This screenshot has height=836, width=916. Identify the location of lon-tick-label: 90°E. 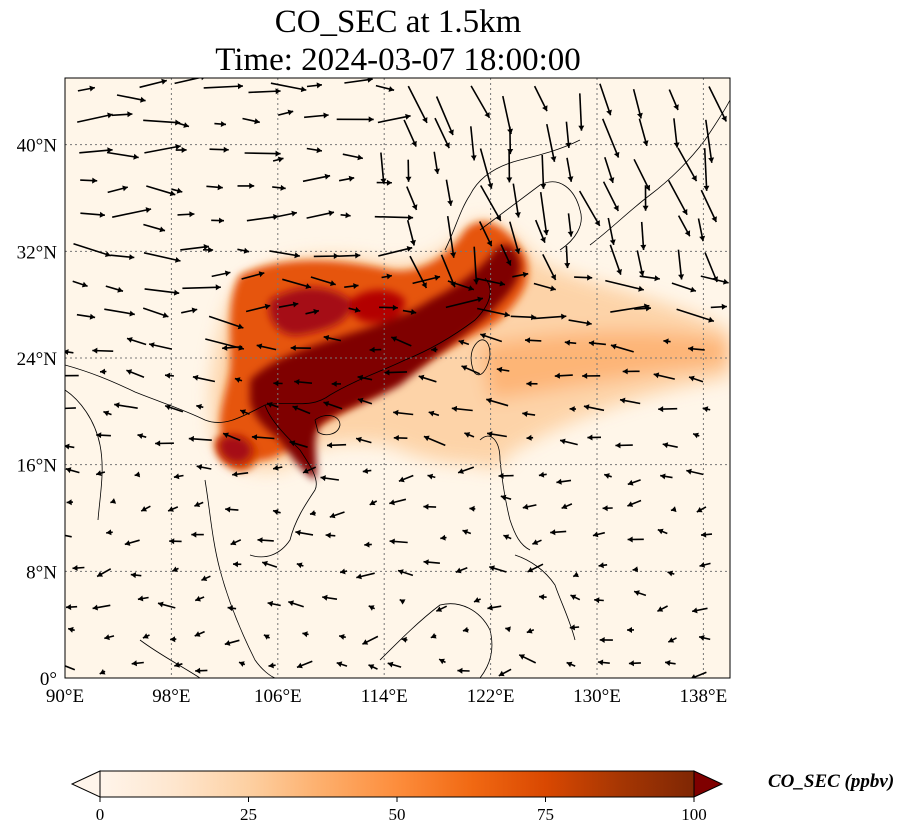
(65, 696).